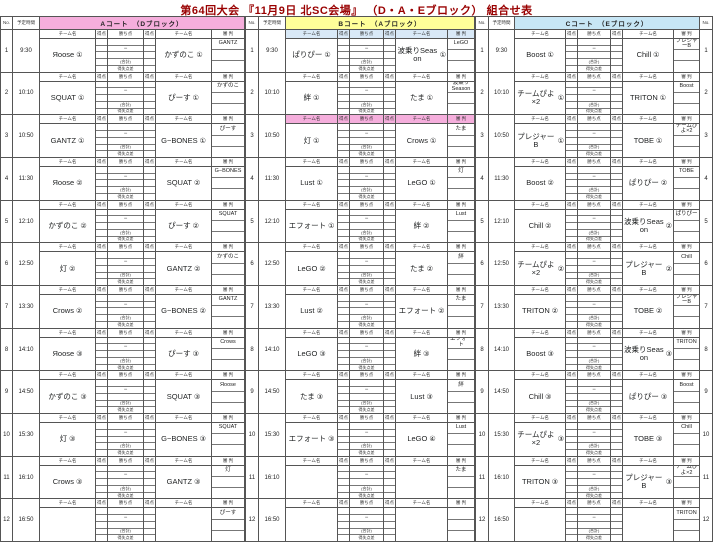 The height and width of the screenshot is (542, 713). What do you see at coordinates (307, 439) in the screenshot?
I see `home-team-name: エフォート` at bounding box center [307, 439].